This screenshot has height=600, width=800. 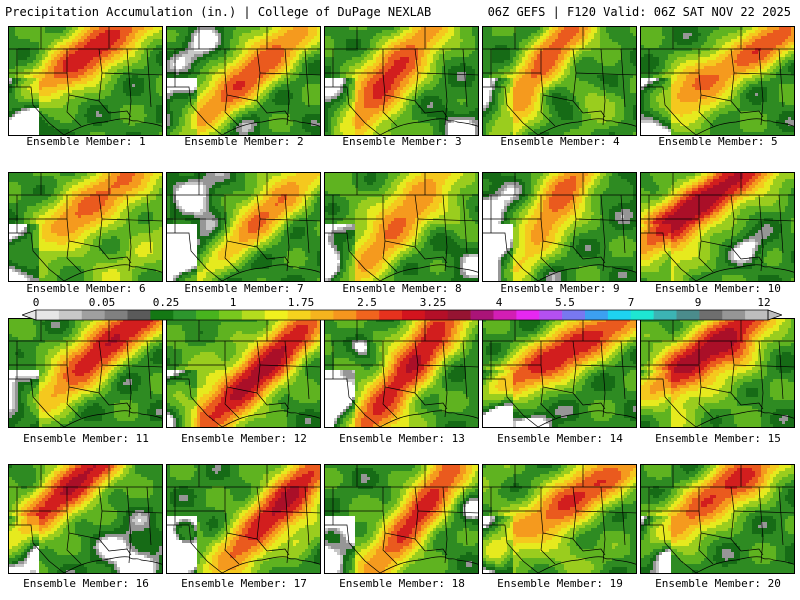 What do you see at coordinates (244, 288) in the screenshot?
I see `member-label: Ensemble Member: 7` at bounding box center [244, 288].